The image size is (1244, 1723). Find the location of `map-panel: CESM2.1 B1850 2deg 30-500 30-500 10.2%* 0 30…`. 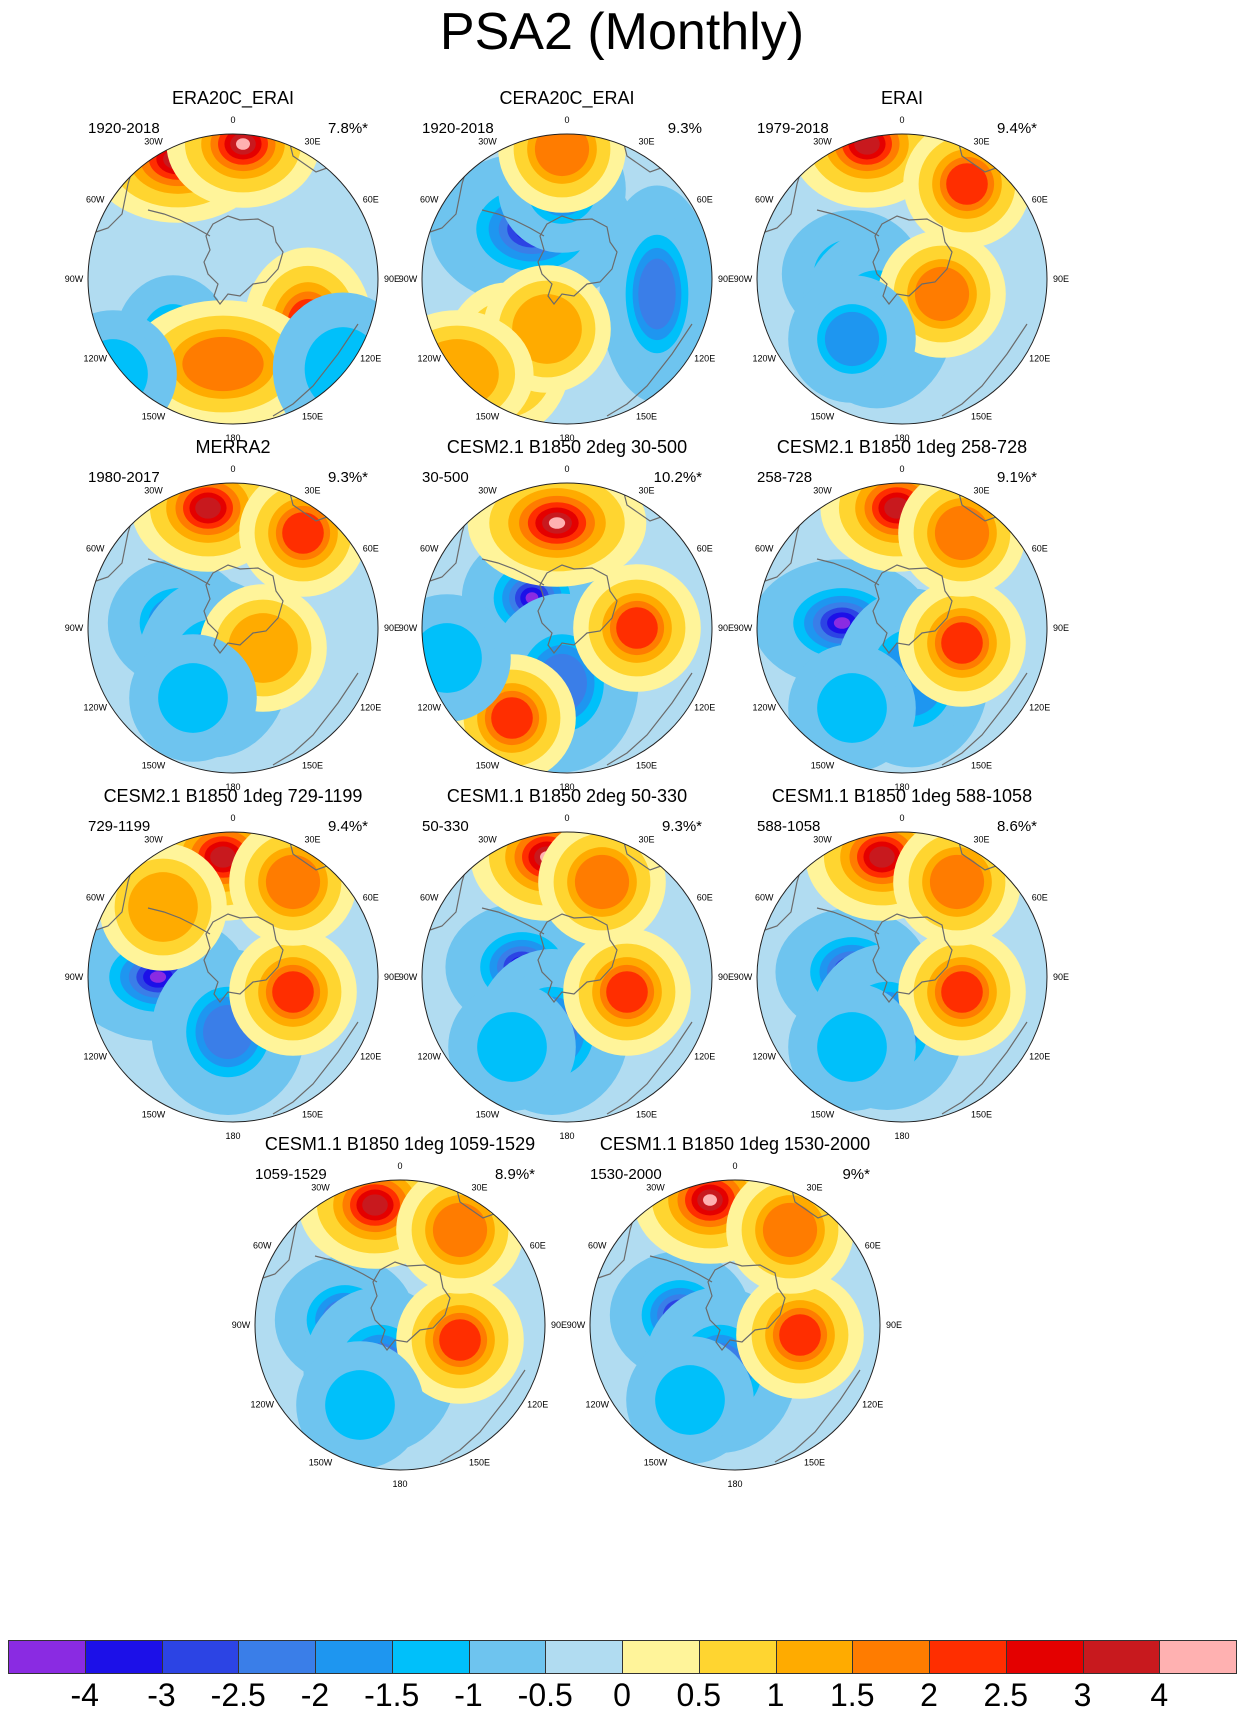

map-panel: CESM2.1 B1850 2deg 30-500 30-500 10.2%* 0 30… is located at coordinates (566, 614).